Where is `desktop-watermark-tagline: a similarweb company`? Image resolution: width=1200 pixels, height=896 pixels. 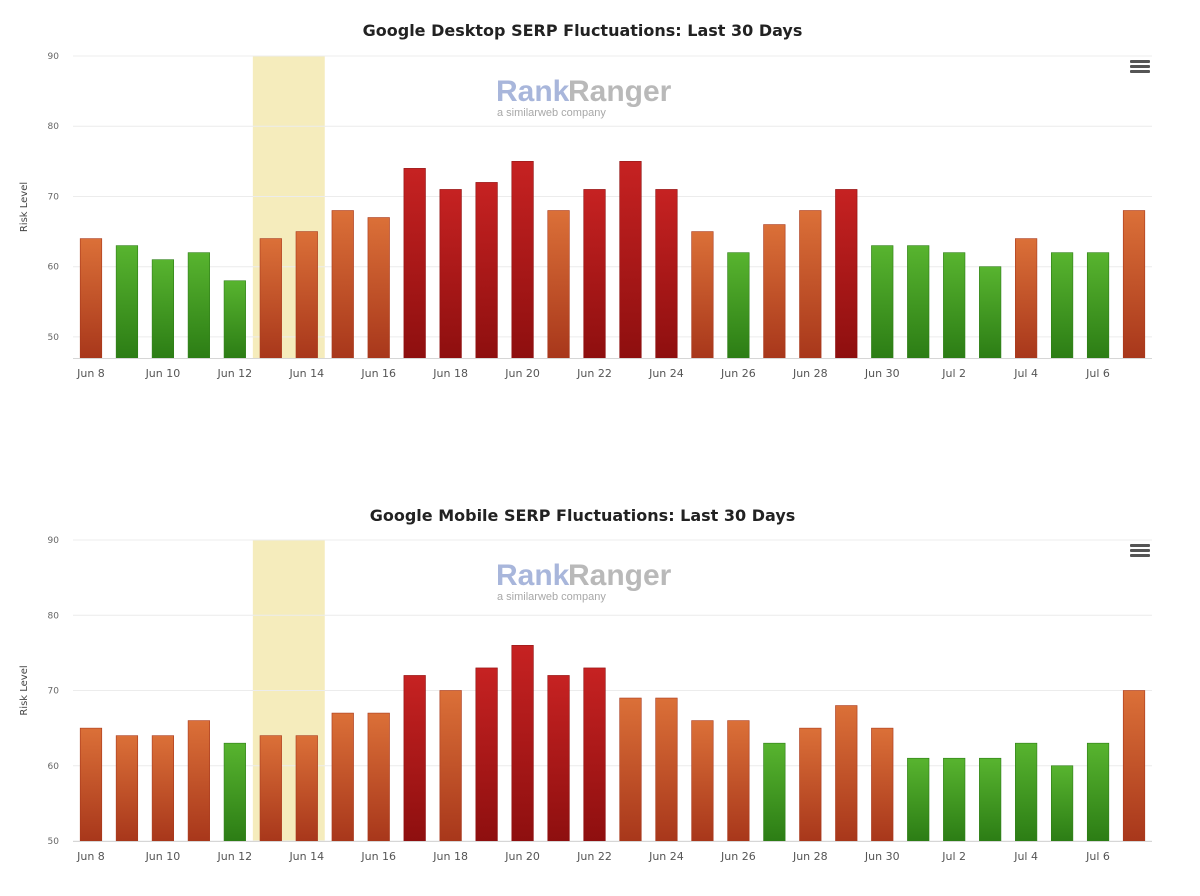 desktop-watermark-tagline: a similarweb company is located at coordinates (551, 113).